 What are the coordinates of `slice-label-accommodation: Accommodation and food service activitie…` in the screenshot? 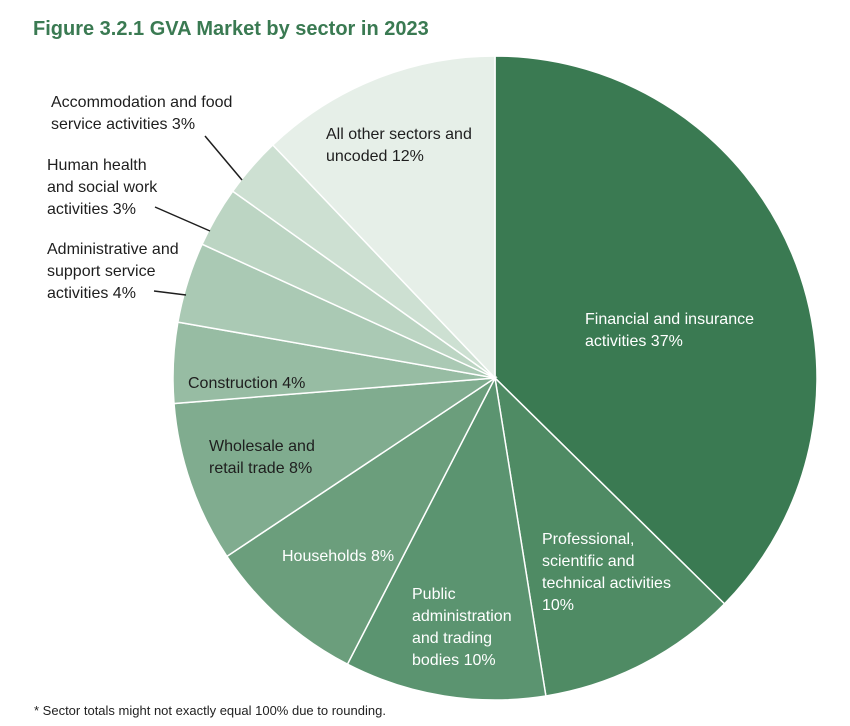 It's located at (142, 113).